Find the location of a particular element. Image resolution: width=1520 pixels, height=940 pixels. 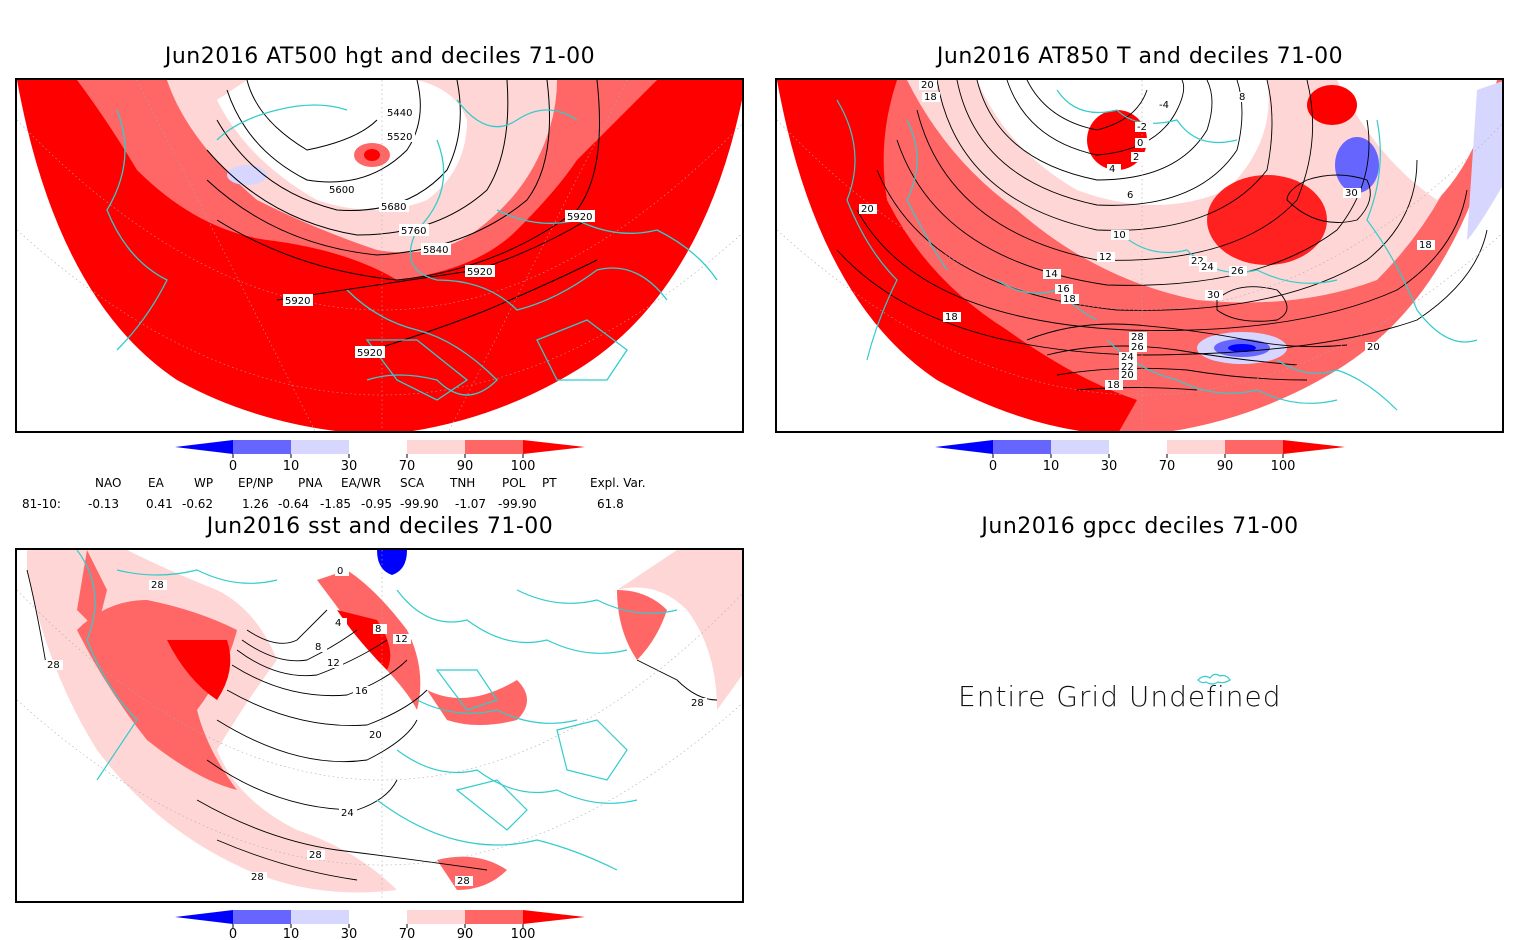

contour-label-5920-a: 5920 is located at coordinates (580, 216).